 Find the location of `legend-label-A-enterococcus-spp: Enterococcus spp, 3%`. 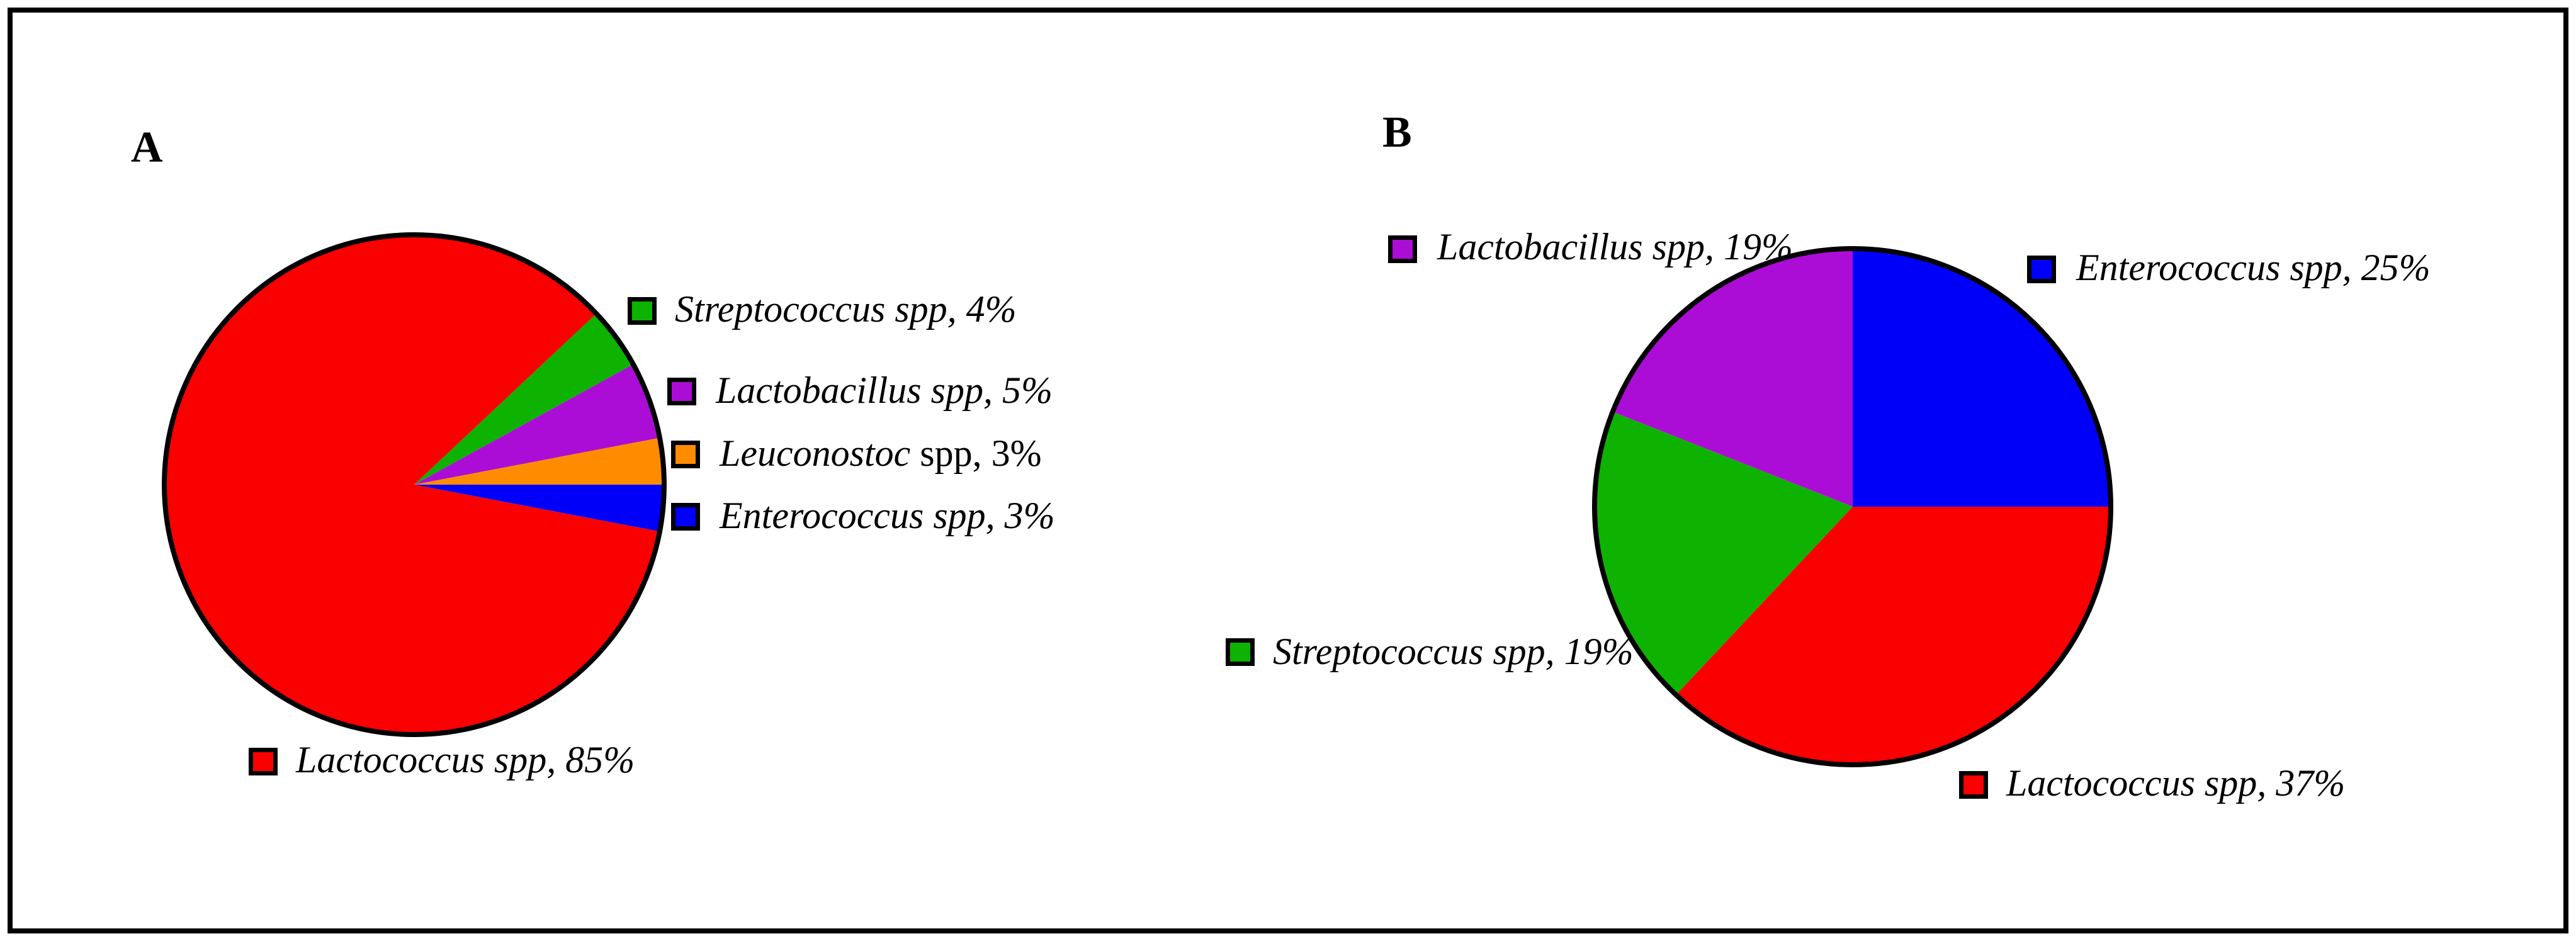

legend-label-A-enterococcus-spp: Enterococcus spp, 3% is located at coordinates (887, 515).